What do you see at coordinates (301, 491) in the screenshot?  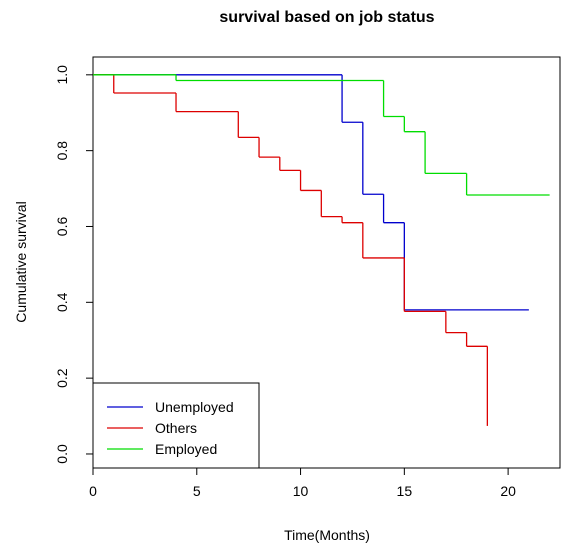 I see `x-tick-label: 10` at bounding box center [301, 491].